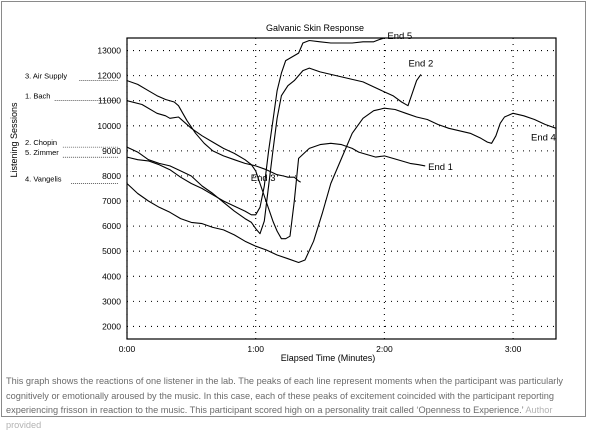 The width and height of the screenshot is (589, 432). Describe the element at coordinates (109, 126) in the screenshot. I see `y-tick-label: 10000` at that location.